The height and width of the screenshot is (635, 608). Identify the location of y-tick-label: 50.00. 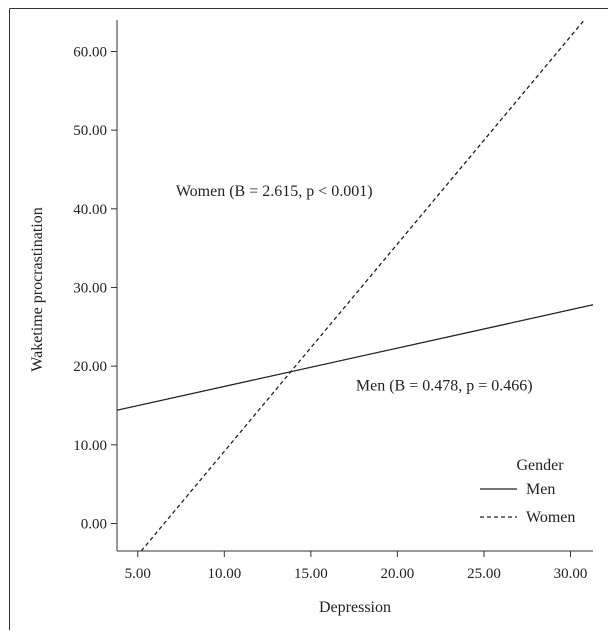
(90, 131).